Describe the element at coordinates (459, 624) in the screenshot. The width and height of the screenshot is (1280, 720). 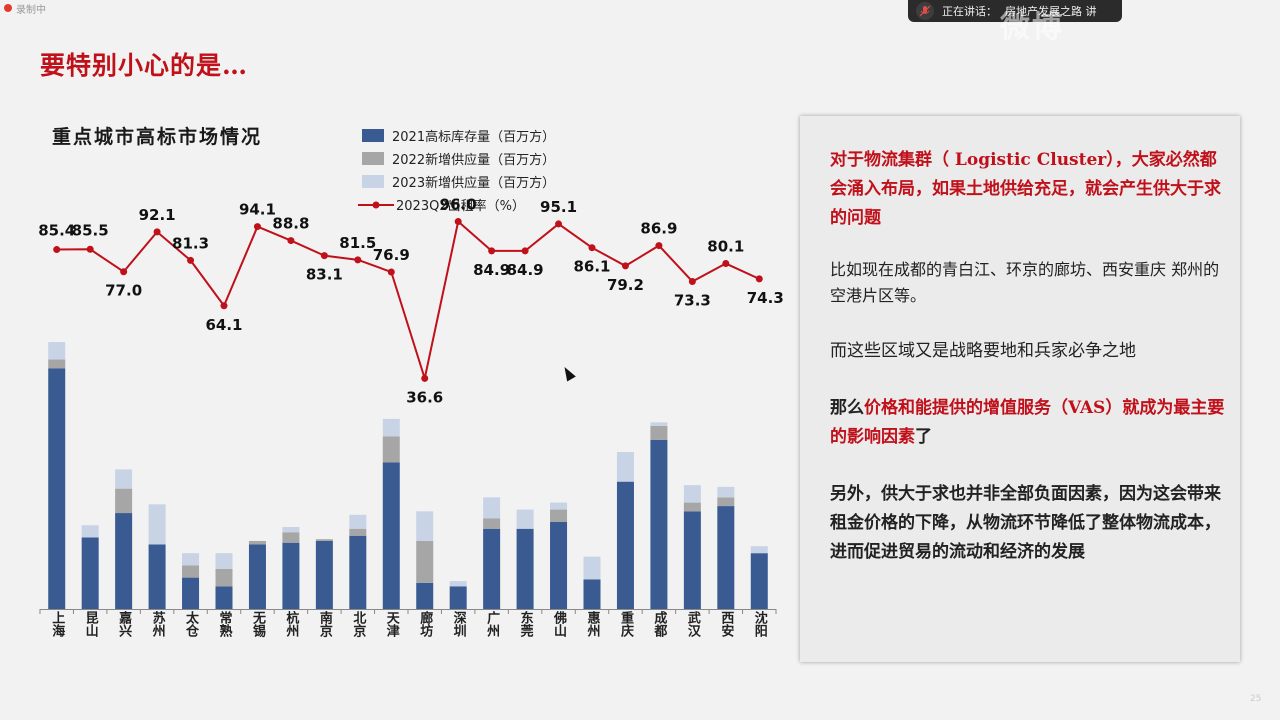
I see `category-label-12: 深圳` at that location.